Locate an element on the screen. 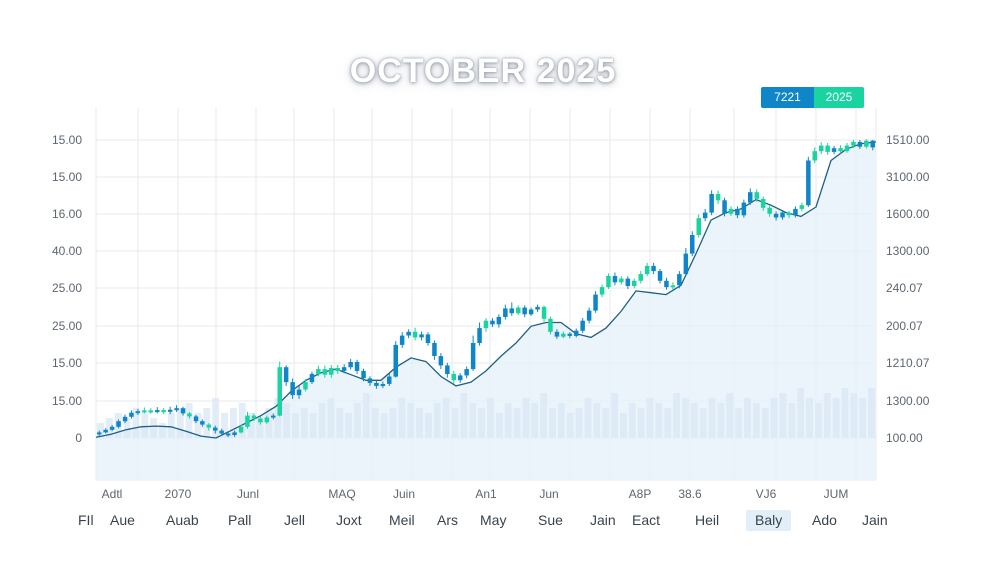 This screenshot has height=576, width=1008. period-label: May is located at coordinates (493, 520).